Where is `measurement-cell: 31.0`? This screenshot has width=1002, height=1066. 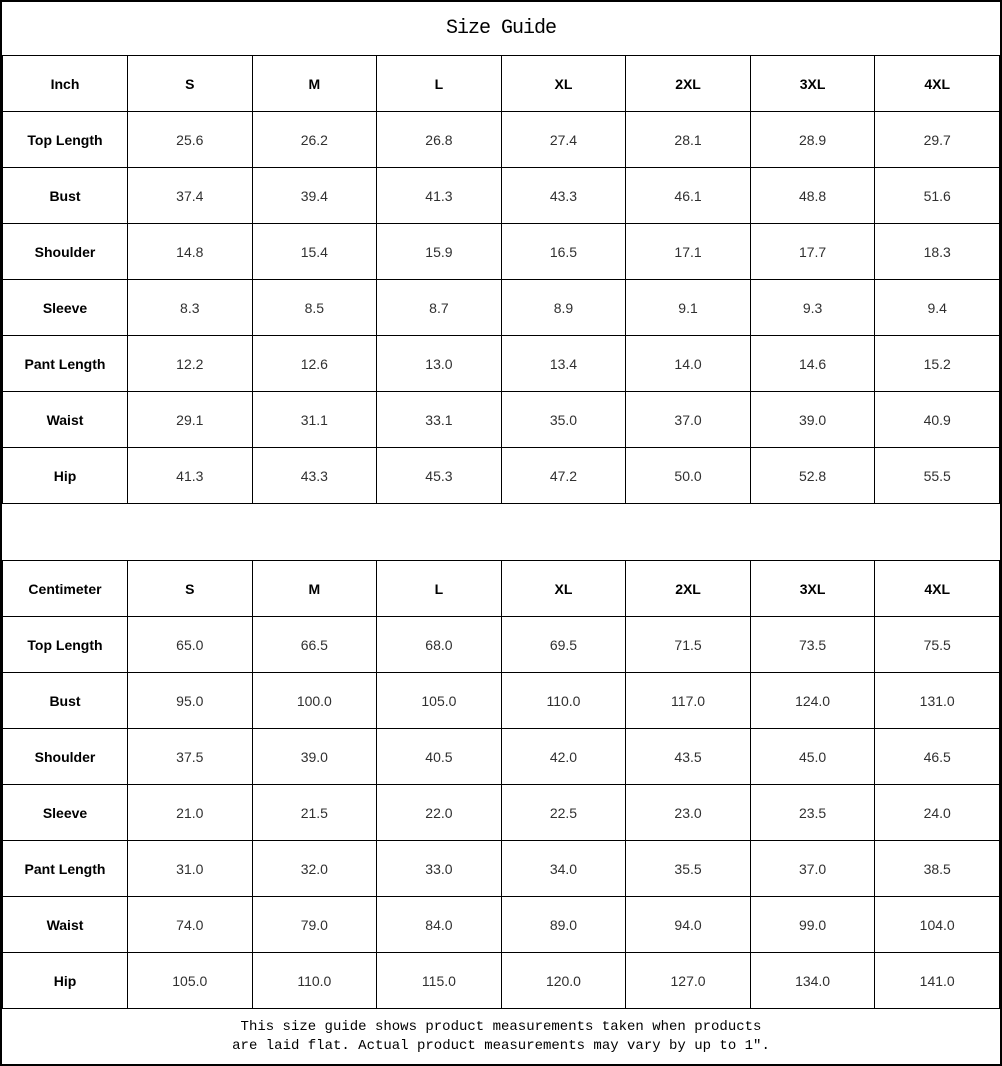 measurement-cell: 31.0 is located at coordinates (190, 868).